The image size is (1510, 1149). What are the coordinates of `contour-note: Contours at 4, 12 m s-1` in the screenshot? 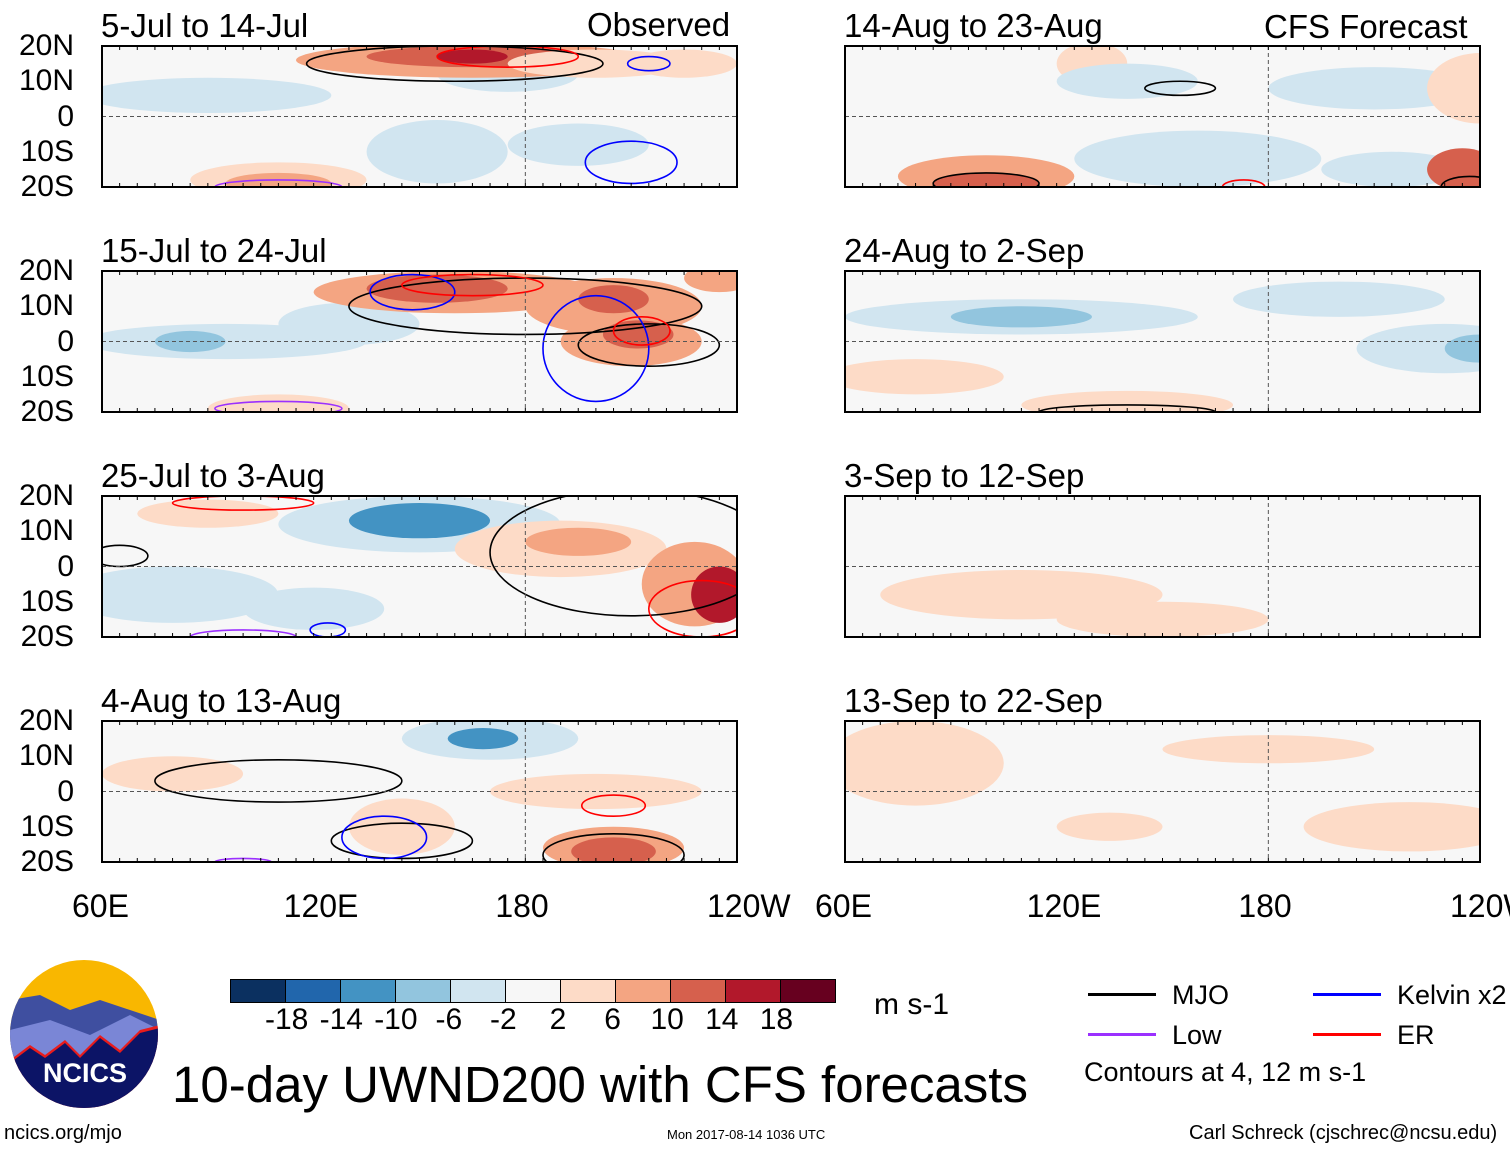 It's located at (1225, 1072).